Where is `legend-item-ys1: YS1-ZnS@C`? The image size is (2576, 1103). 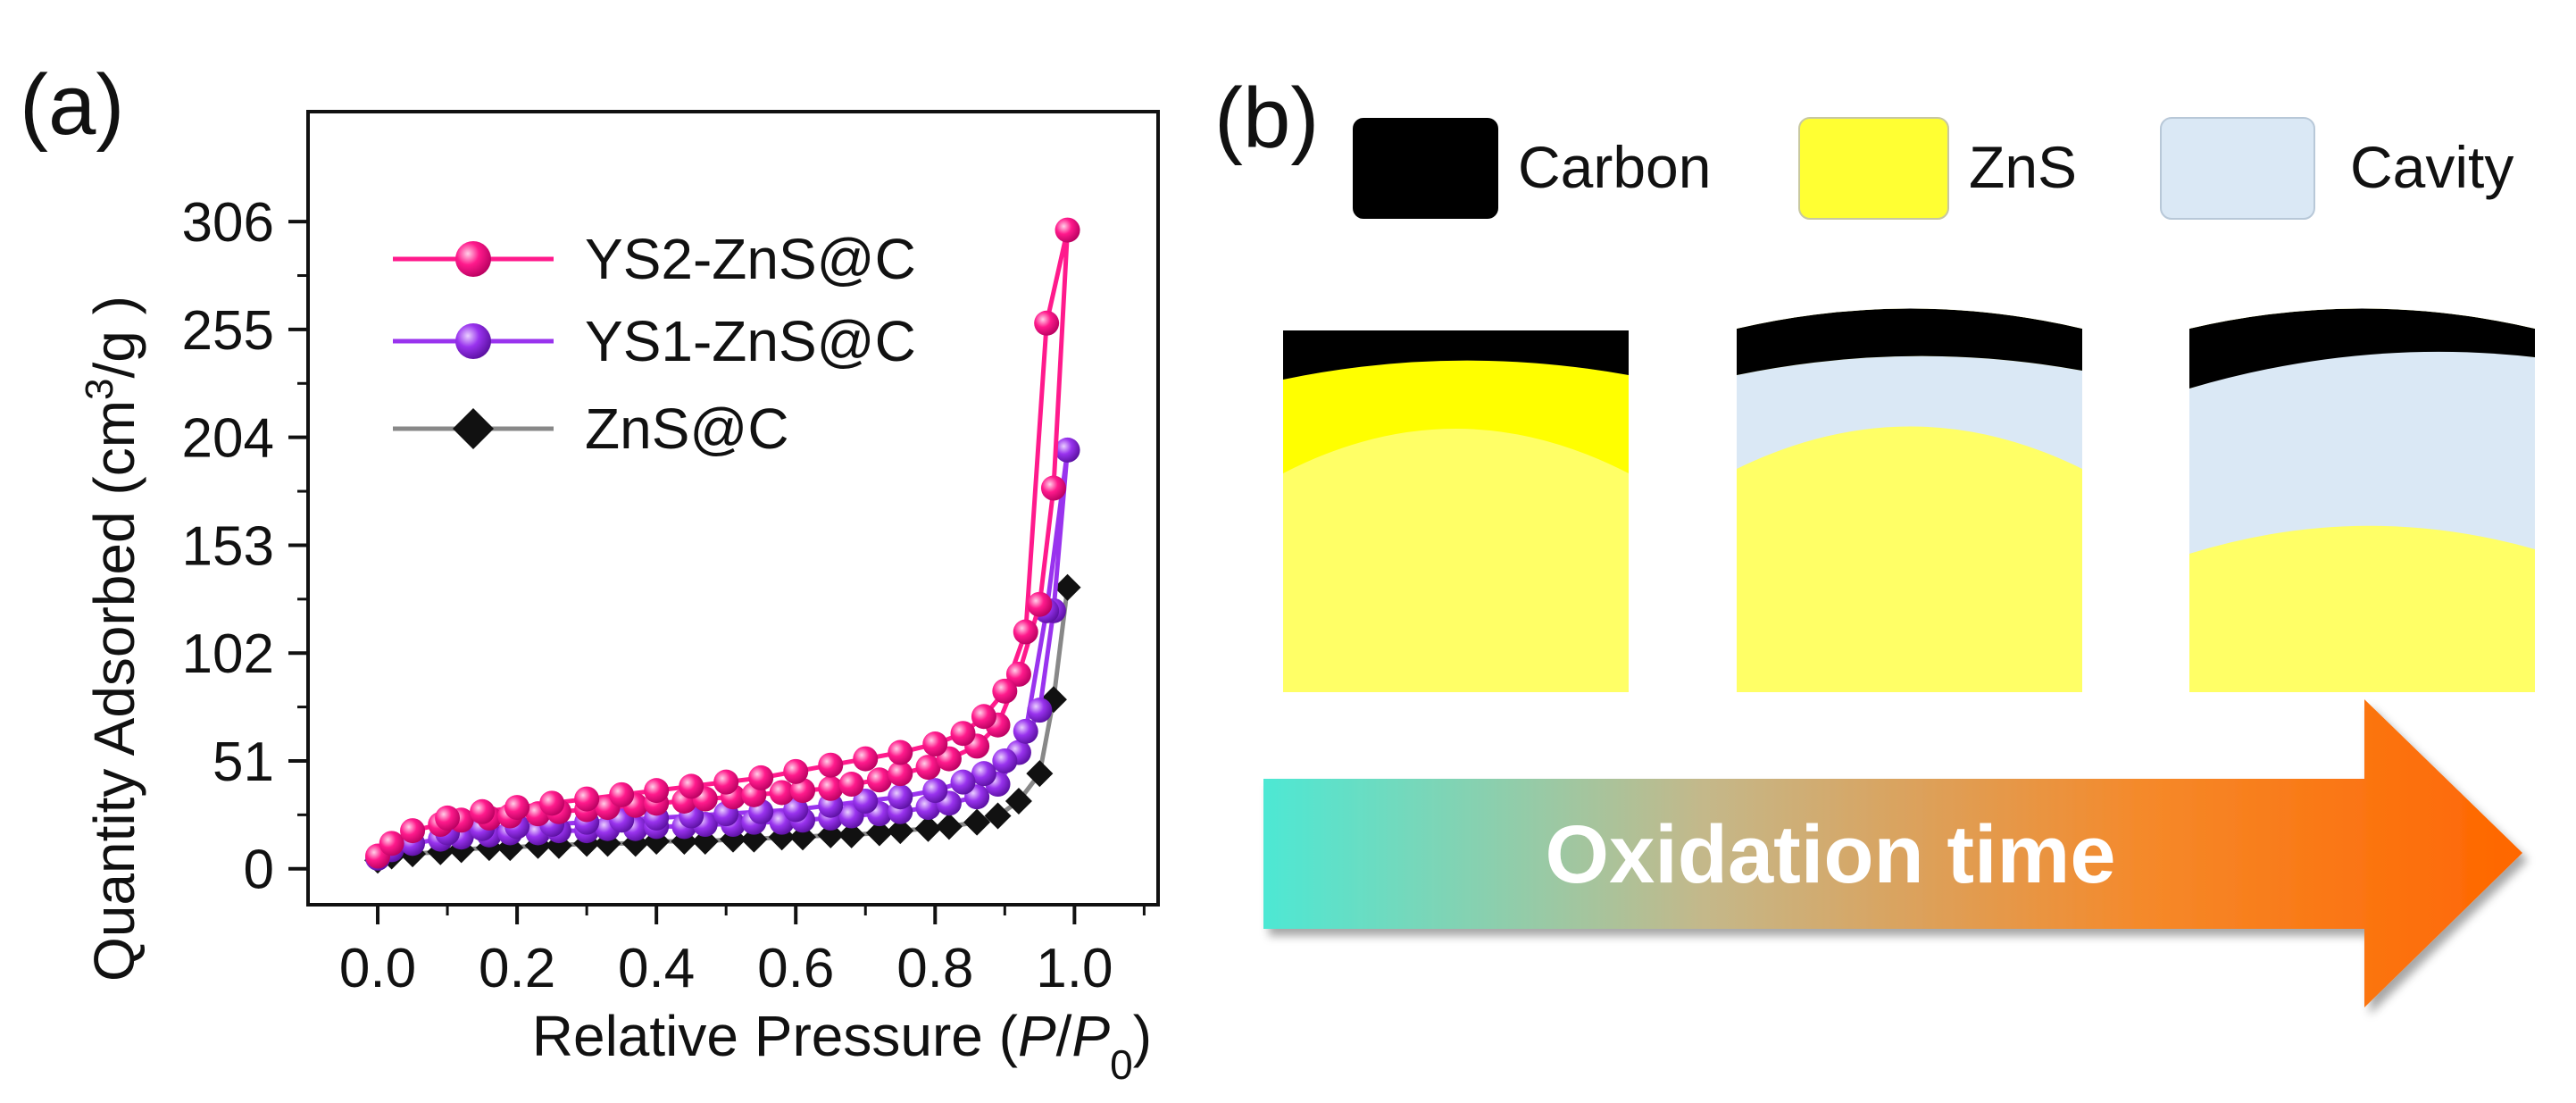
legend-item-ys1: YS1-ZnS@C is located at coordinates (654, 341).